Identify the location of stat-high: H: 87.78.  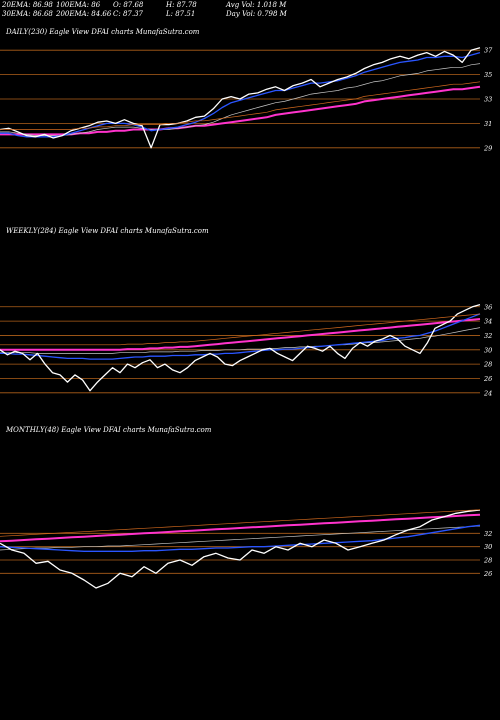
(181, 5).